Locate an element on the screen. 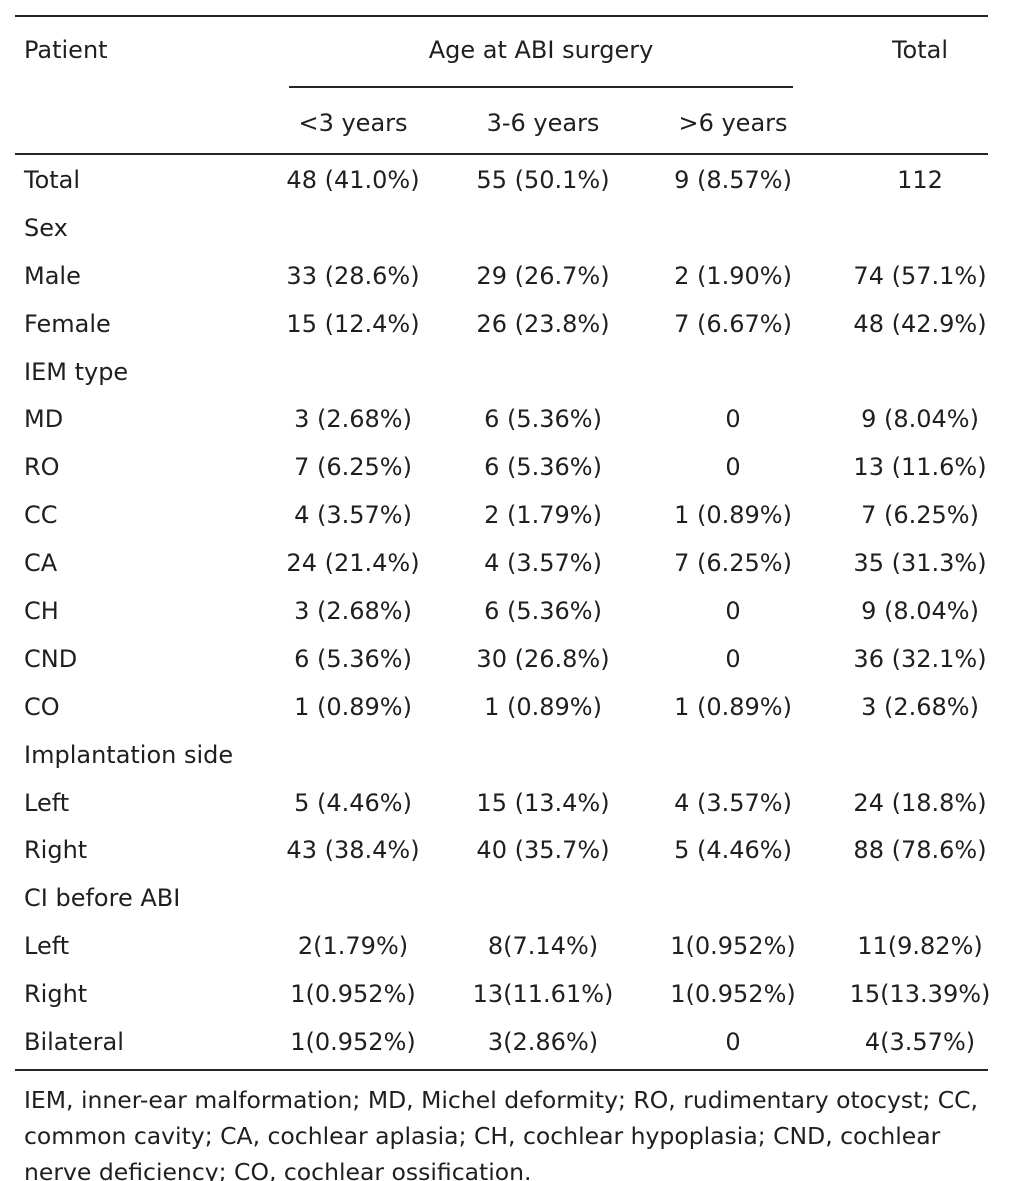  table-row: CND 6 (5.36%) 30 (26.8%) 0 36 (32.1%) is located at coordinates (510, 660).